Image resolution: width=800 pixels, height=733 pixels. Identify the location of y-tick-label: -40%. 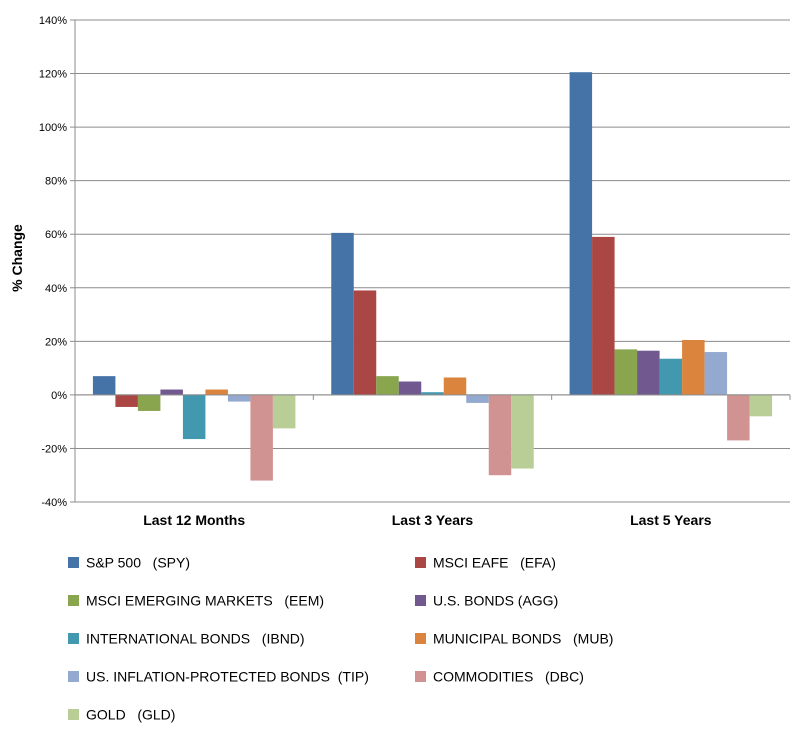
(54, 503).